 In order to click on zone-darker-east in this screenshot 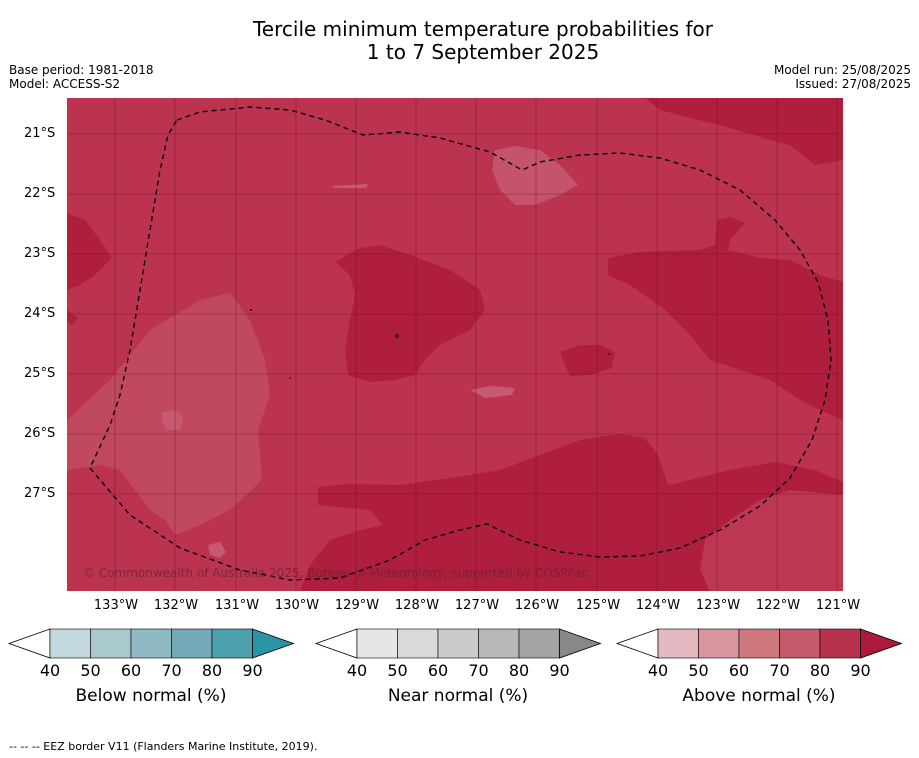, I will do `click(725, 318)`.